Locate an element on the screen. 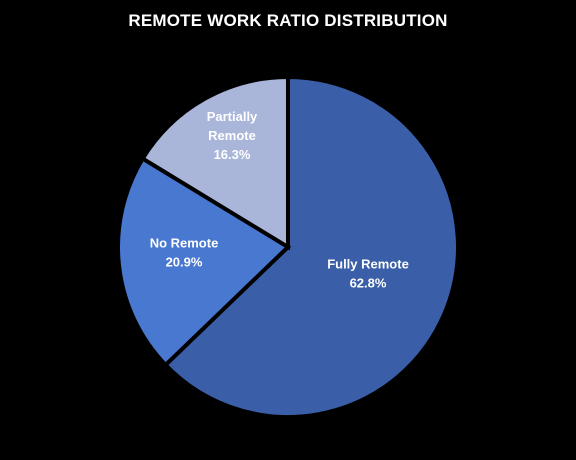  chart-title: REMOTE WORK RATIO DISTRIBUTION is located at coordinates (288, 20).